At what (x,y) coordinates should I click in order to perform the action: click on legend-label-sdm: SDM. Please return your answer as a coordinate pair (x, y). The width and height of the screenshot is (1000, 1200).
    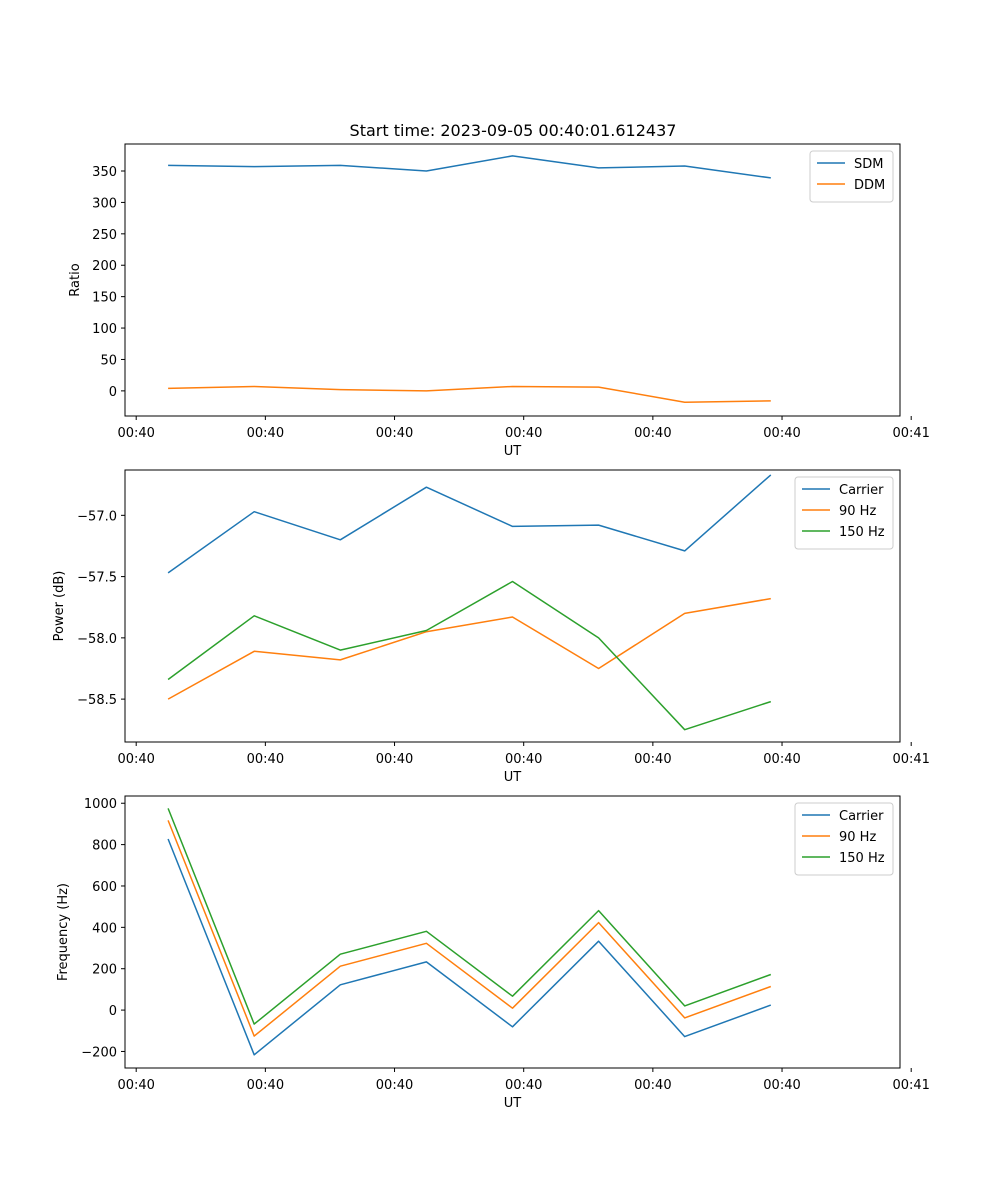
    Looking at the image, I should click on (868, 164).